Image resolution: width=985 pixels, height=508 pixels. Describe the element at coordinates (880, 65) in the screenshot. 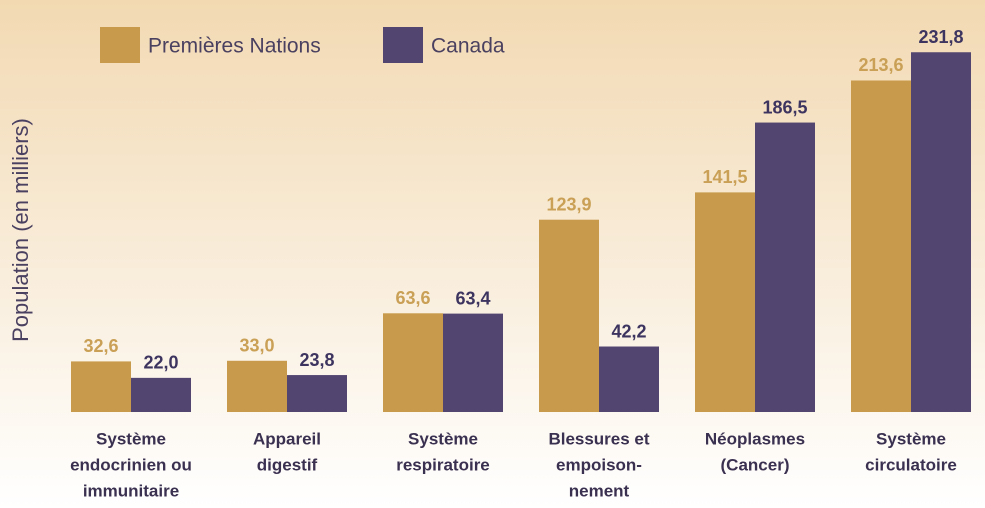

I see `data-label: 213,6` at that location.